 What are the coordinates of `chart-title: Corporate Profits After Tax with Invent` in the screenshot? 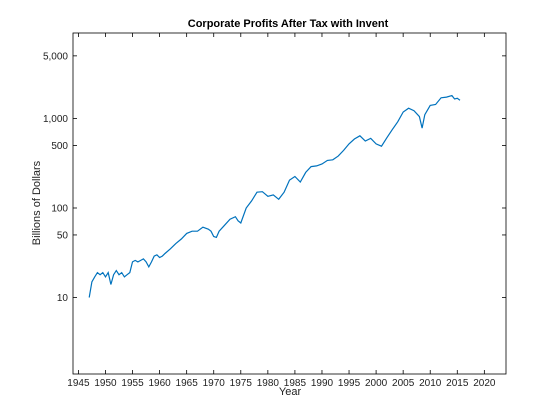 It's located at (288, 24).